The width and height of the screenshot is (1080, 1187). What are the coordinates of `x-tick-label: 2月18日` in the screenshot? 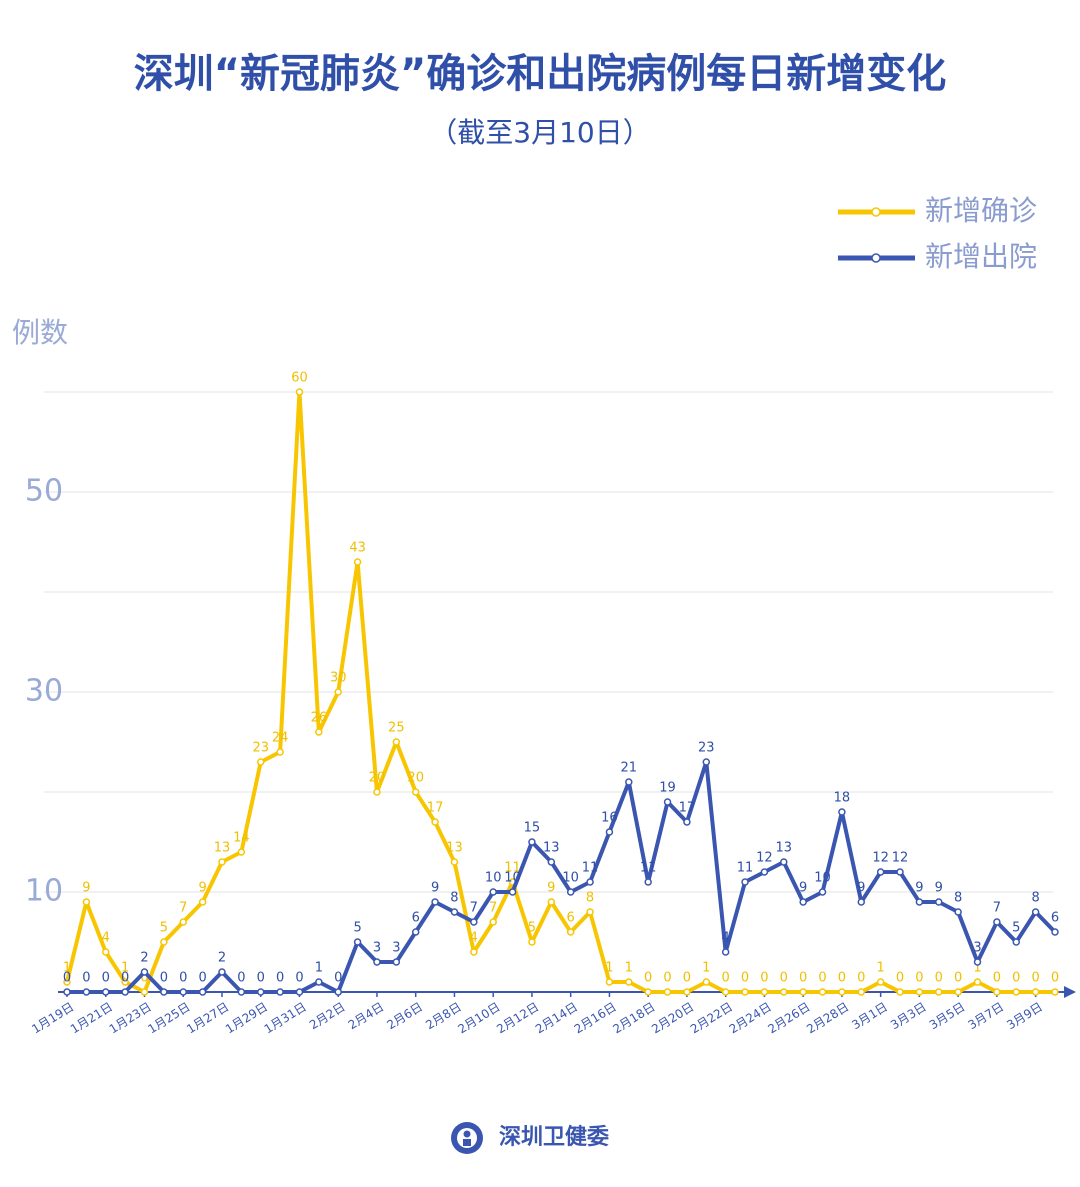 It's located at (633, 1018).